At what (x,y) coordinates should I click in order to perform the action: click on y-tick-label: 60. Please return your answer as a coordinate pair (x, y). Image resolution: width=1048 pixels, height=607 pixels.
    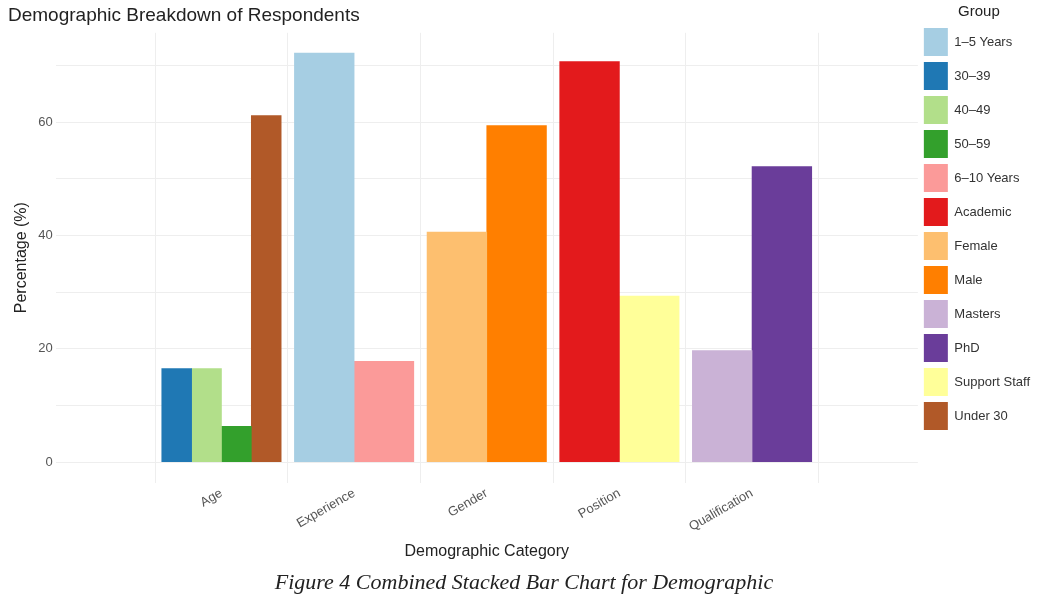
    Looking at the image, I should click on (45, 121).